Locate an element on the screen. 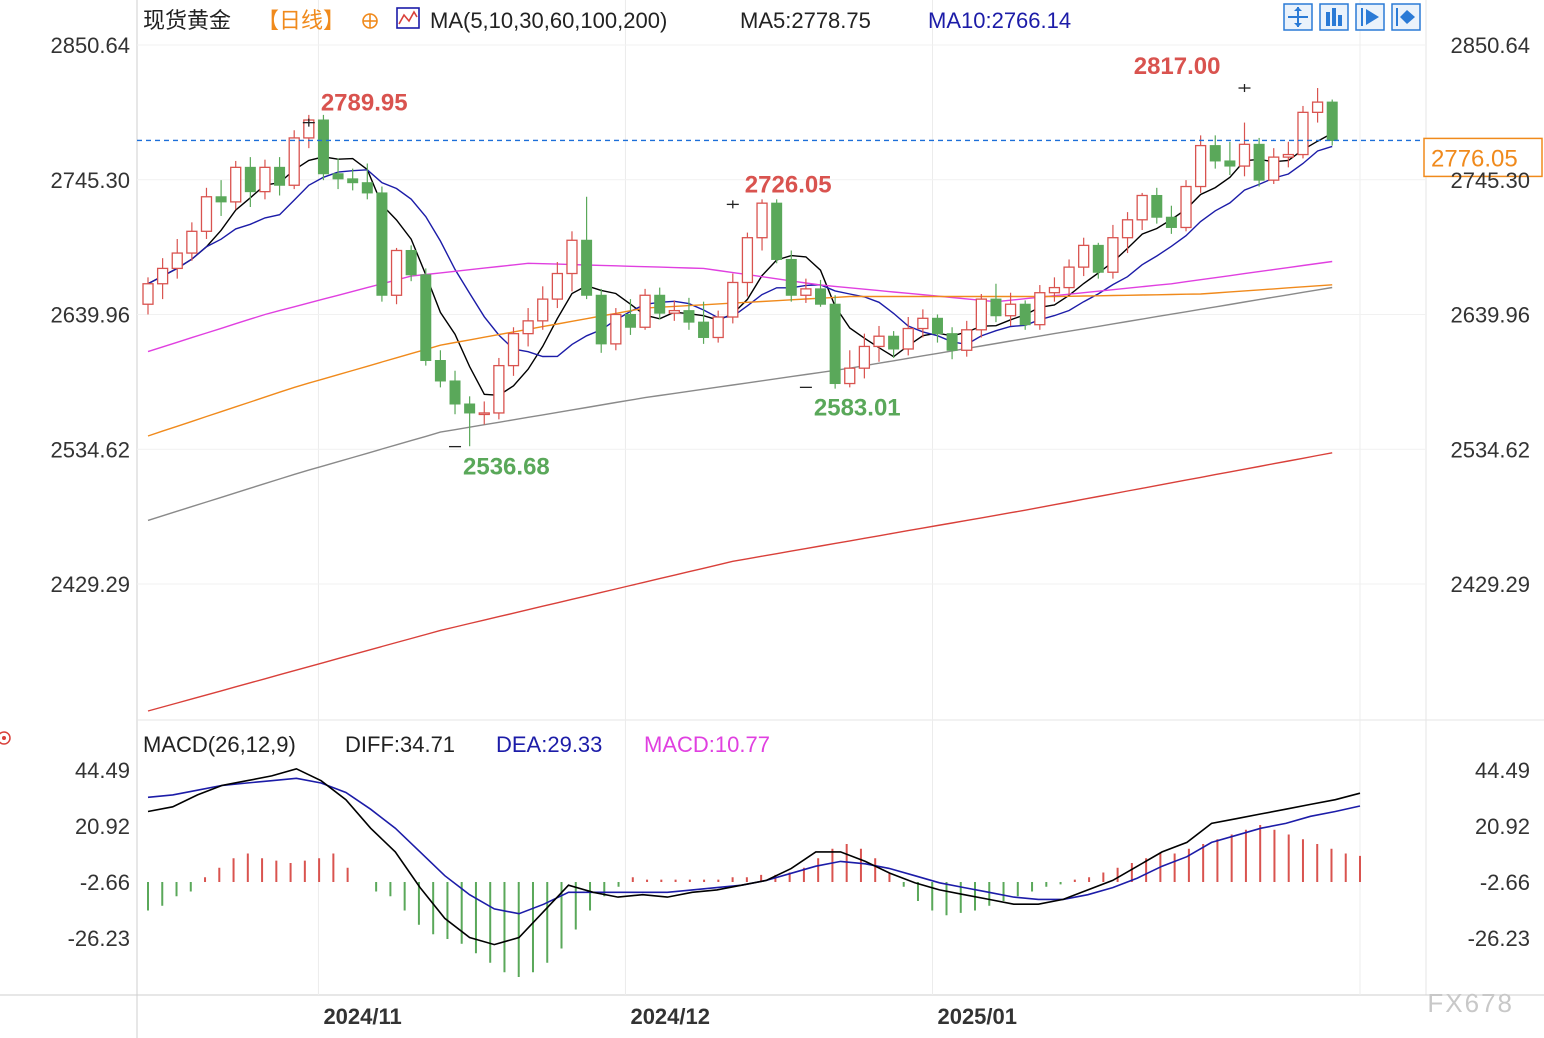 This screenshot has height=1038, width=1544. period-label: 【日线】 is located at coordinates (301, 20).